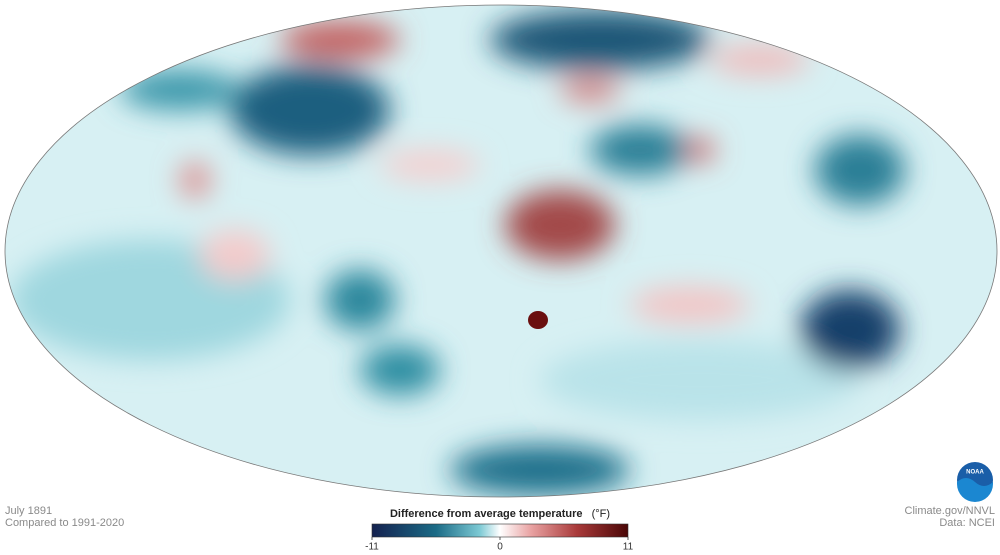 This screenshot has height=555, width=1000. Describe the element at coordinates (975, 473) in the screenshot. I see `logo-text: NOAA` at that location.